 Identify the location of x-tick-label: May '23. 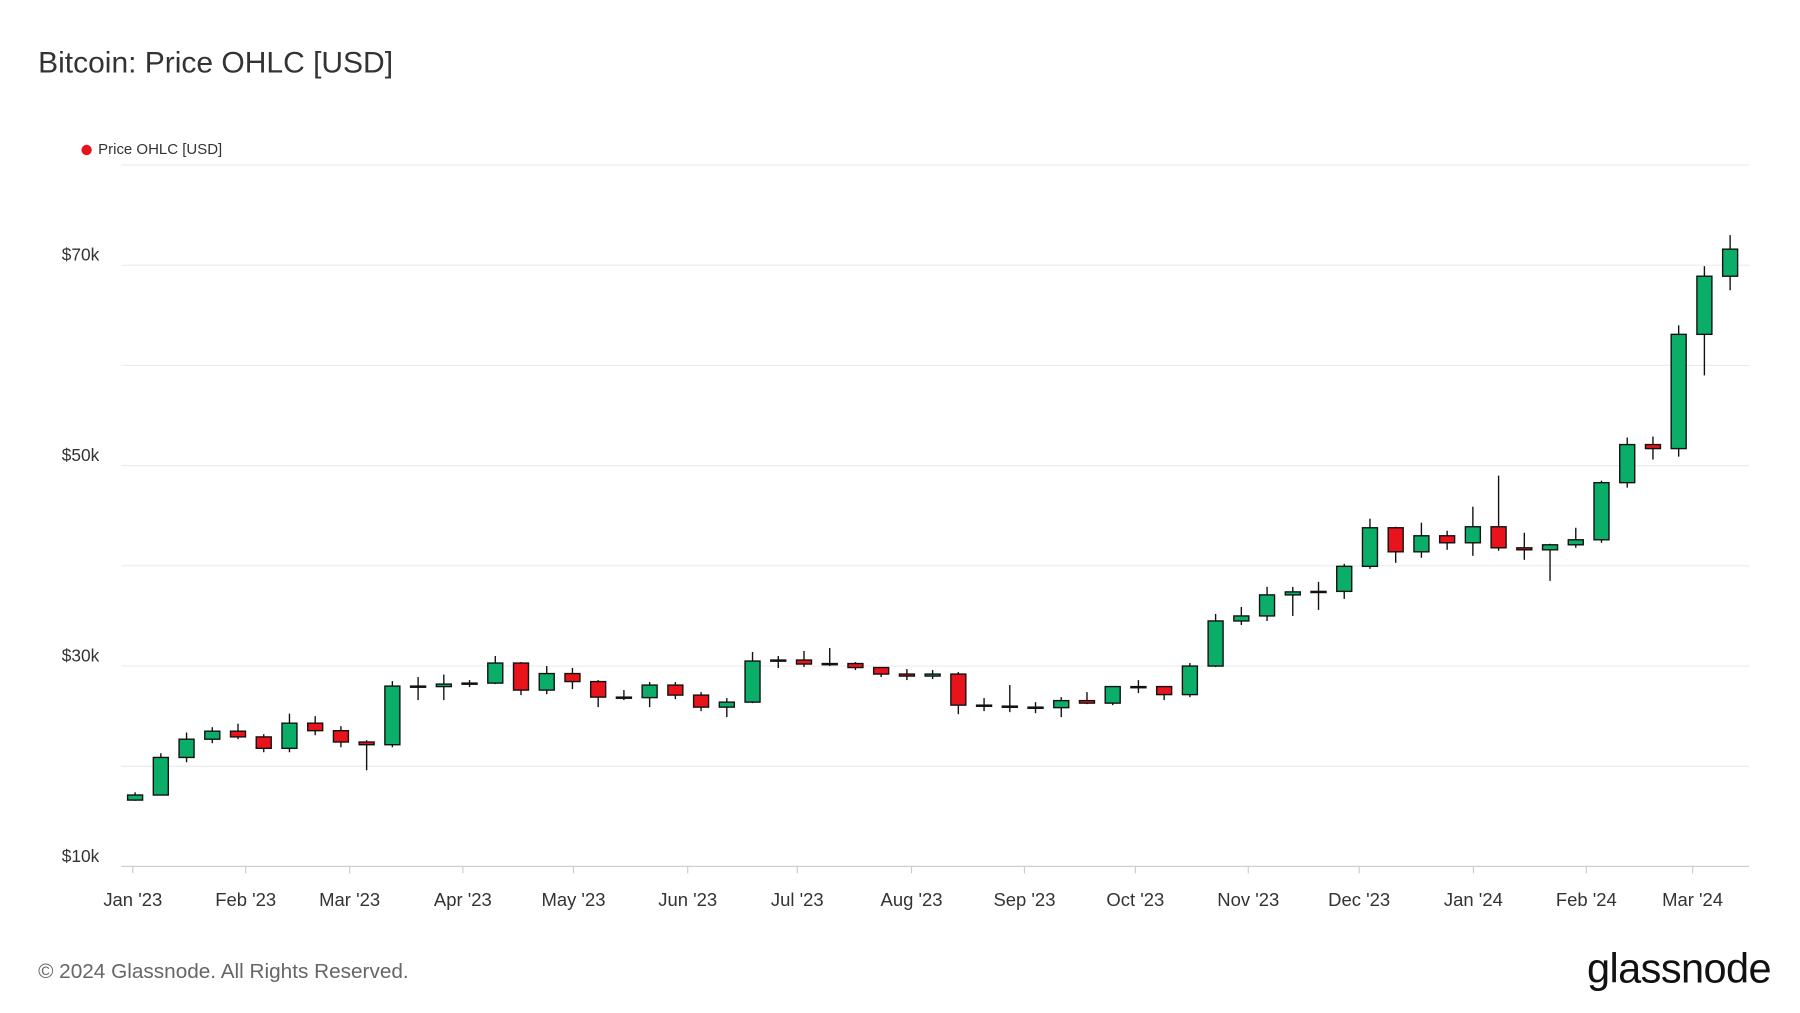
(573, 899).